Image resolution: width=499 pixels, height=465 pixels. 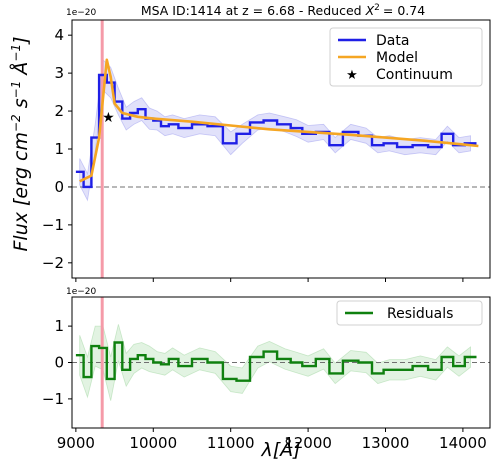 I want to click on bottom-x-tick-label: 11000, so click(x=231, y=443).